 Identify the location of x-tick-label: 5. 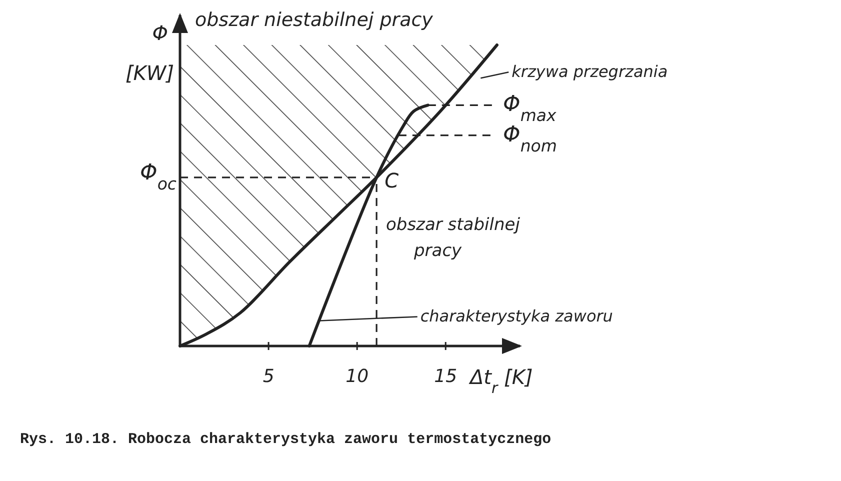
(268, 376).